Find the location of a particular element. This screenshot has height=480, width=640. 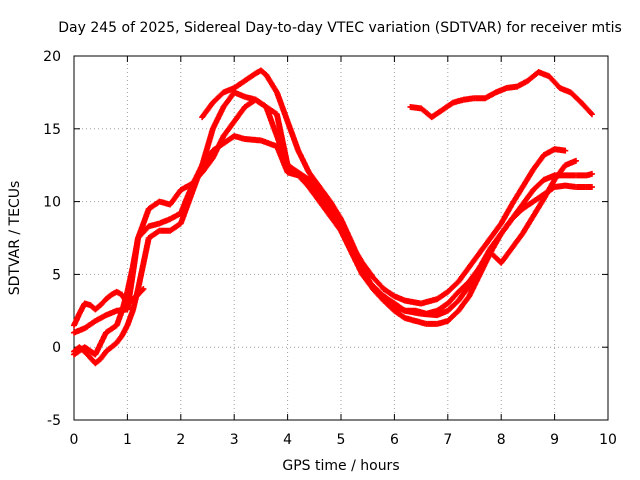

y-tick-label: 20 is located at coordinates (52, 57).